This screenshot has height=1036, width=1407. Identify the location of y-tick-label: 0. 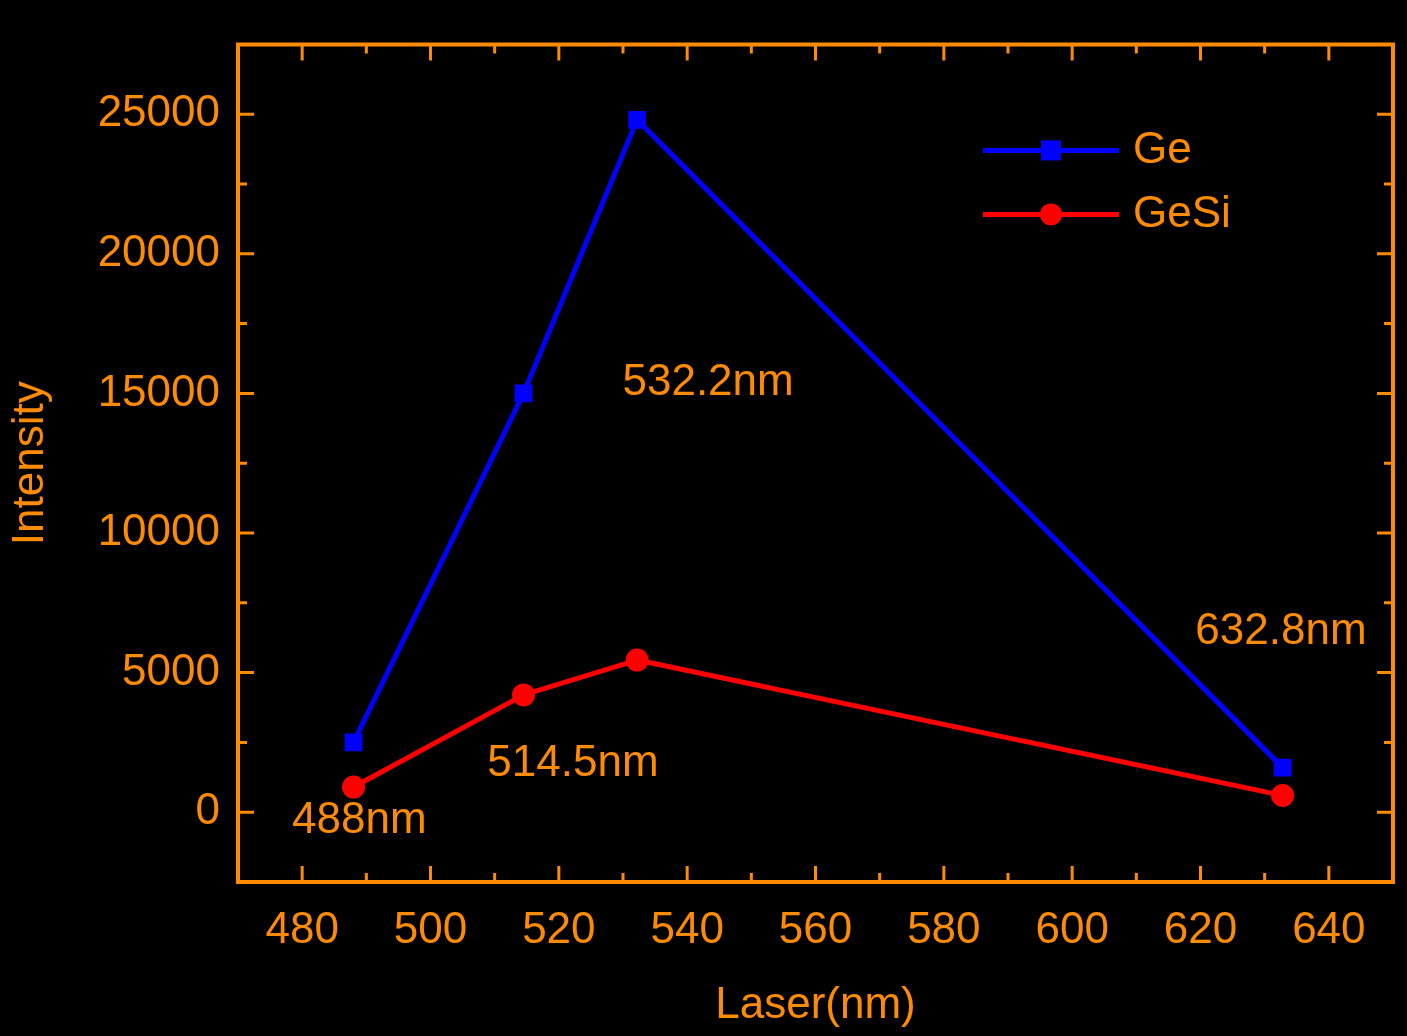
(207, 809).